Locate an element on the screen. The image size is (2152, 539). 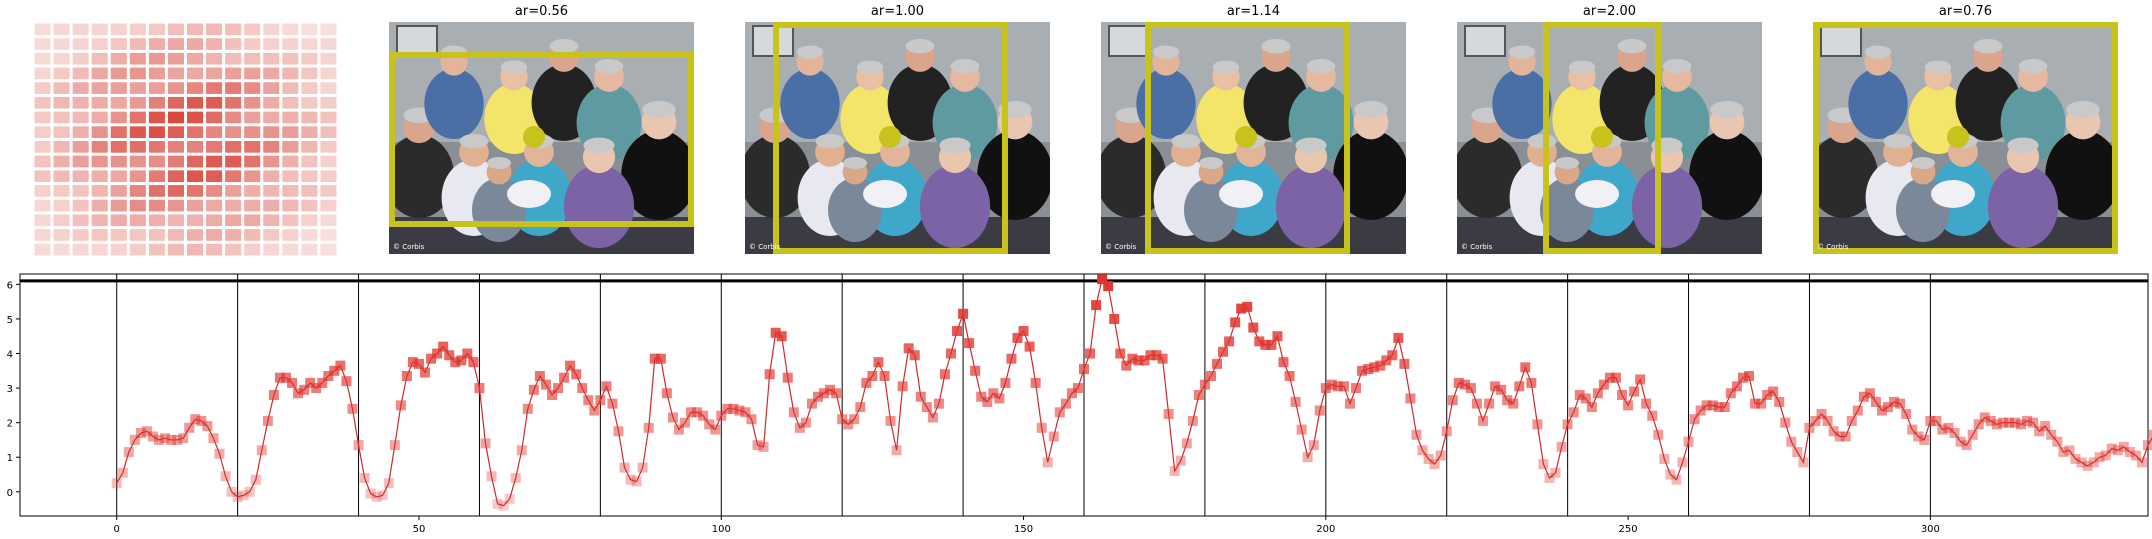
crop-box is located at coordinates (541, 139).